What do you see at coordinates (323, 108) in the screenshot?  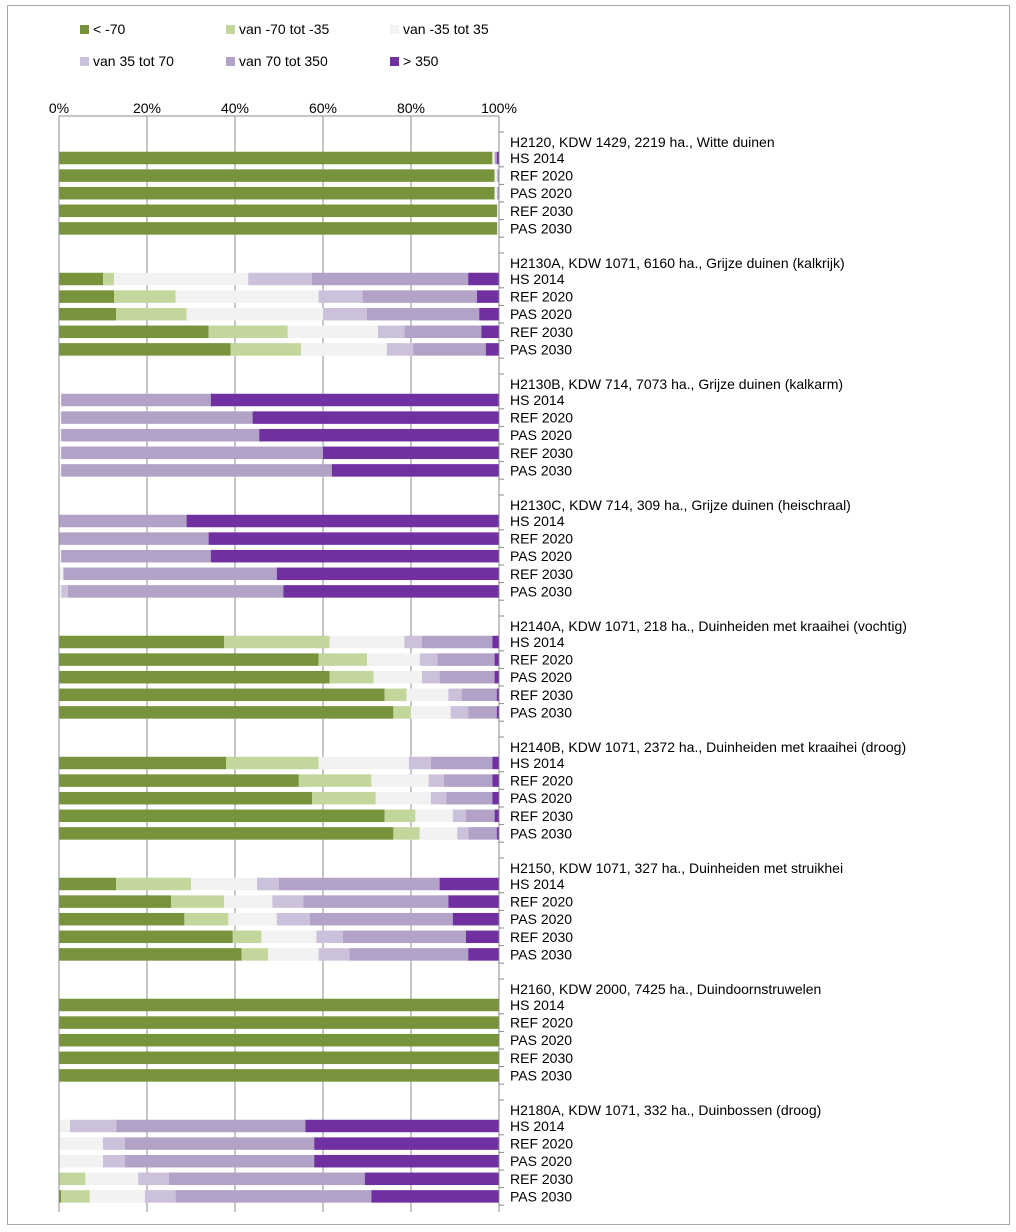 I see `x-tick-label: 60%` at bounding box center [323, 108].